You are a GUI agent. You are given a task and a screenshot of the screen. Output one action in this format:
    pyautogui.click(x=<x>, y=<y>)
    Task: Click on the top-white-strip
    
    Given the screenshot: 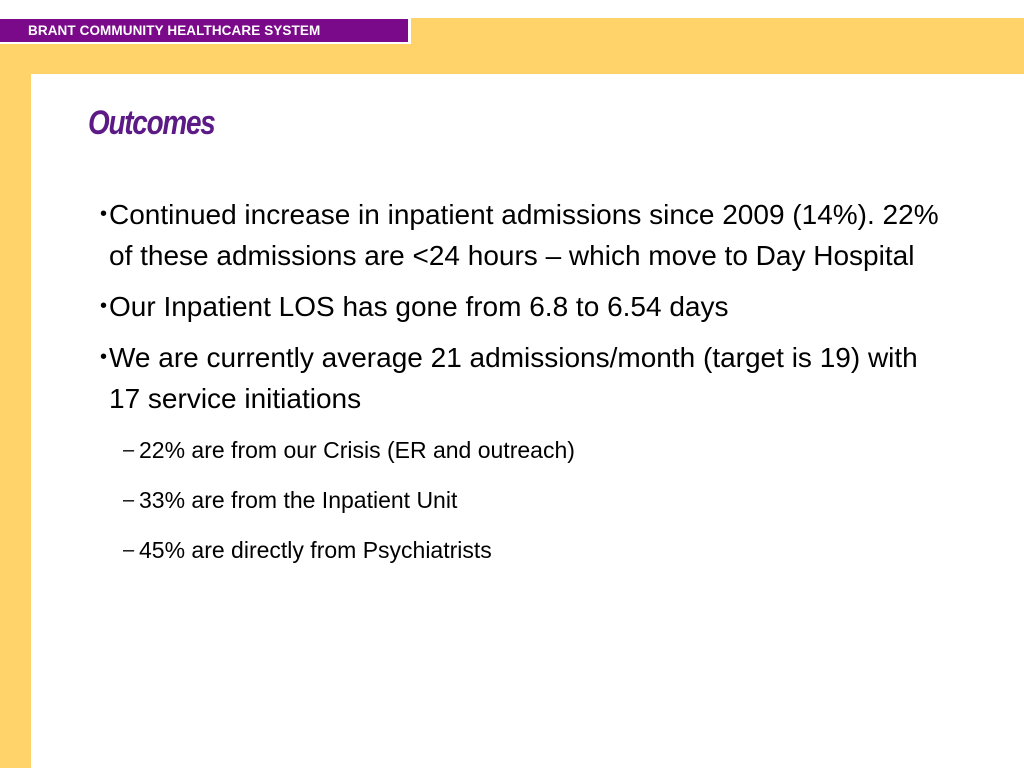 What is the action you would take?
    pyautogui.click(x=512, y=9)
    